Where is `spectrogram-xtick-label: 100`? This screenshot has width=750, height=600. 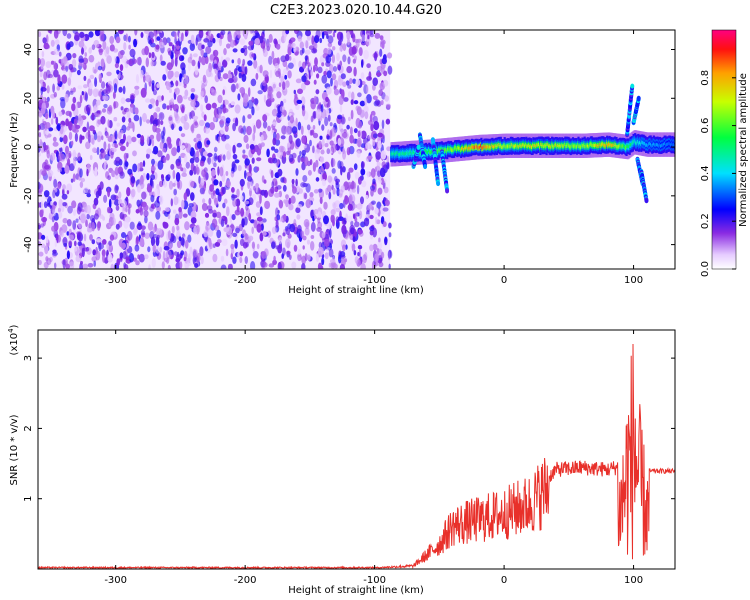 spectrogram-xtick-label: 100 is located at coordinates (633, 280).